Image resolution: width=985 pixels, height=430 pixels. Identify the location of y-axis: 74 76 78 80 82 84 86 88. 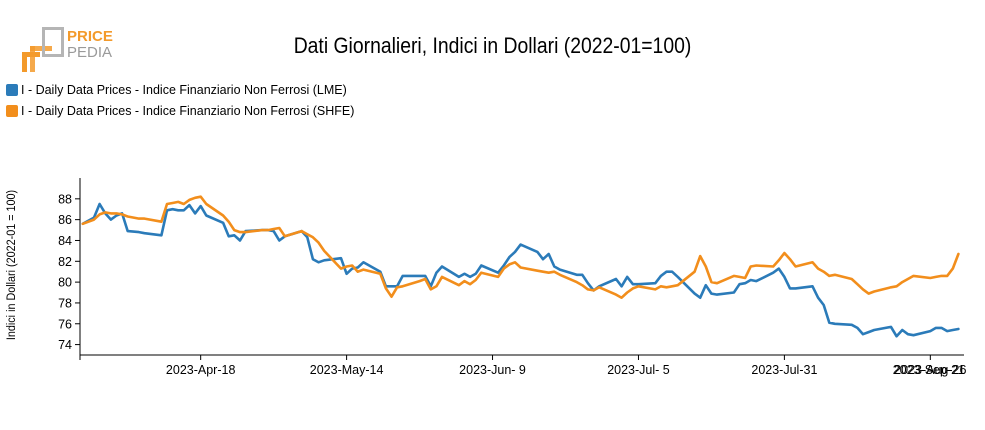
(69, 266).